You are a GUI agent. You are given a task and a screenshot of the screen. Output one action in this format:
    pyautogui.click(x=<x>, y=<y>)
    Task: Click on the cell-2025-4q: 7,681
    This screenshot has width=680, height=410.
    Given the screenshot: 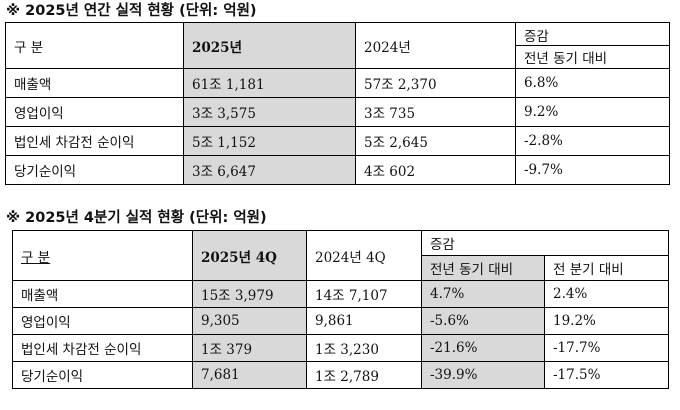 What is the action you would take?
    pyautogui.click(x=249, y=375)
    